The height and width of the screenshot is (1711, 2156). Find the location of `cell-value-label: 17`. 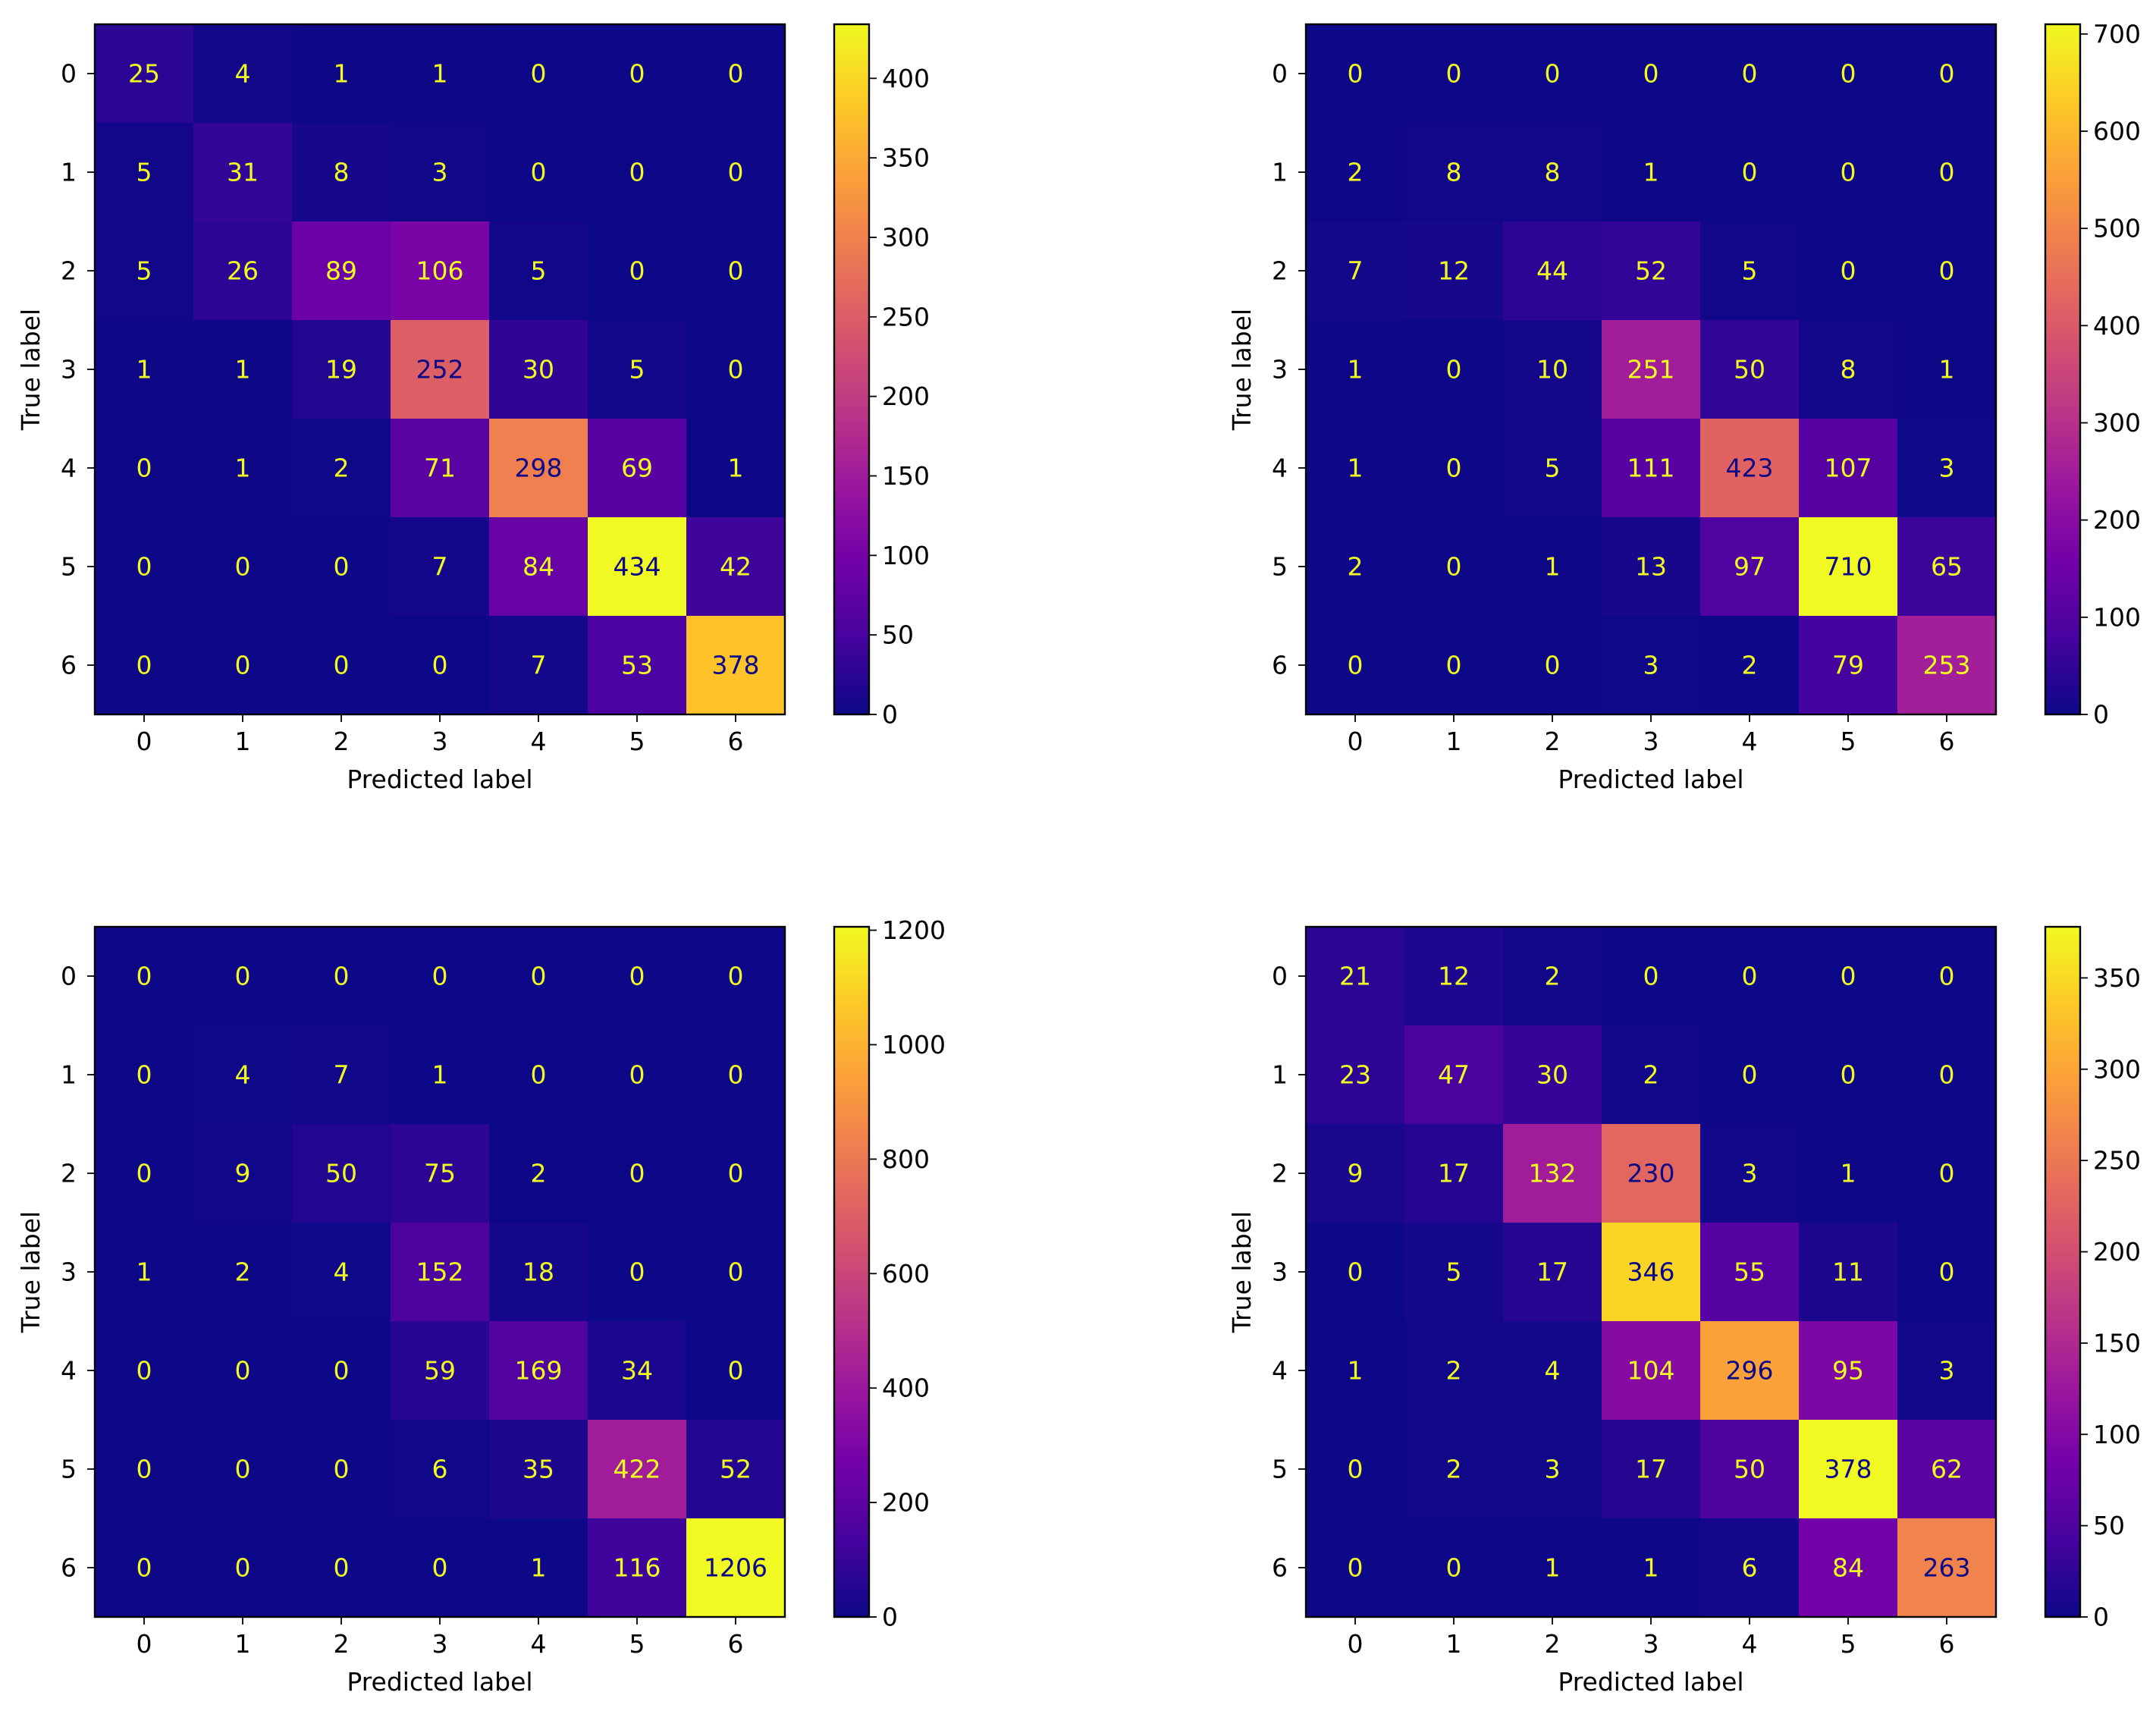

cell-value-label: 17 is located at coordinates (1651, 1469).